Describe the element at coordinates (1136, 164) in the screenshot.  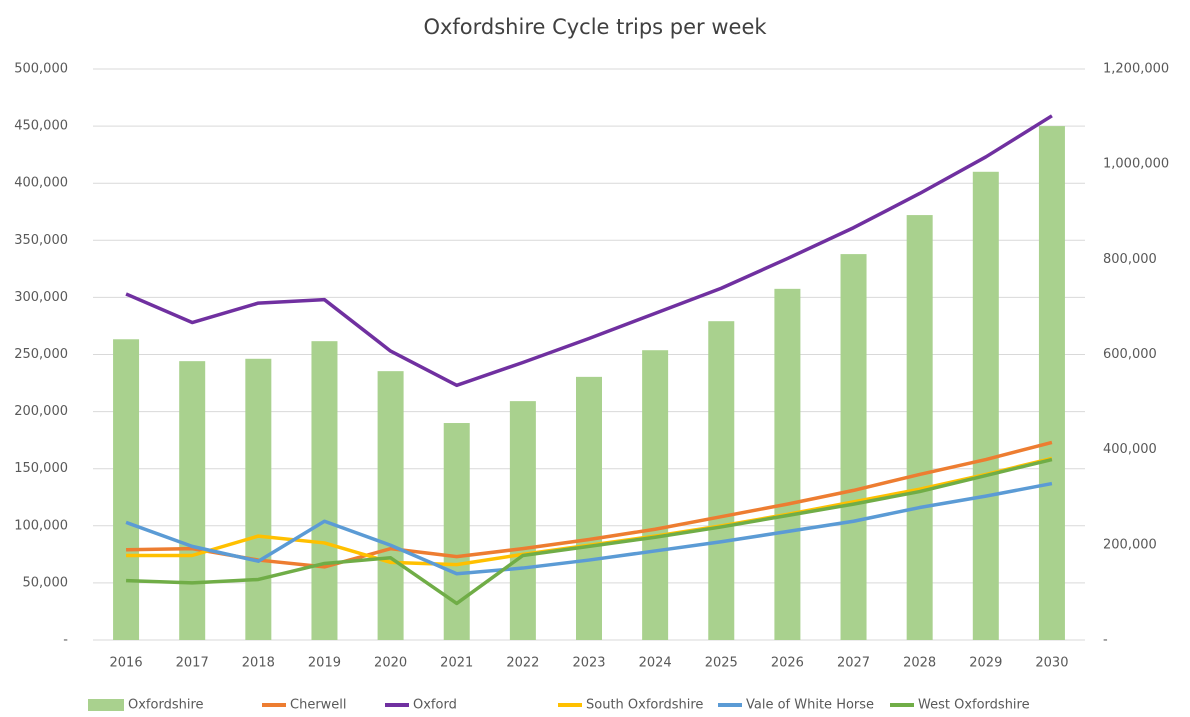
I see `y2-tick-label: 1,000,000` at that location.